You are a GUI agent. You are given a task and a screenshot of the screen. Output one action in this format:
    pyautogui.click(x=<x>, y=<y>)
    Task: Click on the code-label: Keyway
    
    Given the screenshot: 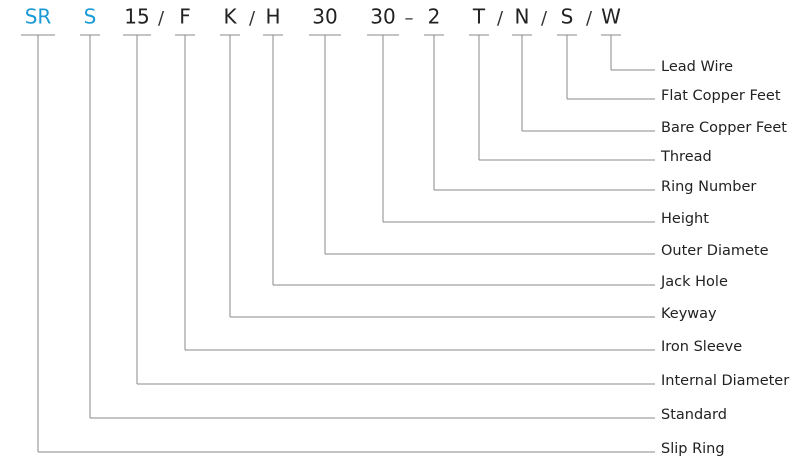 What is the action you would take?
    pyautogui.click(x=689, y=314)
    